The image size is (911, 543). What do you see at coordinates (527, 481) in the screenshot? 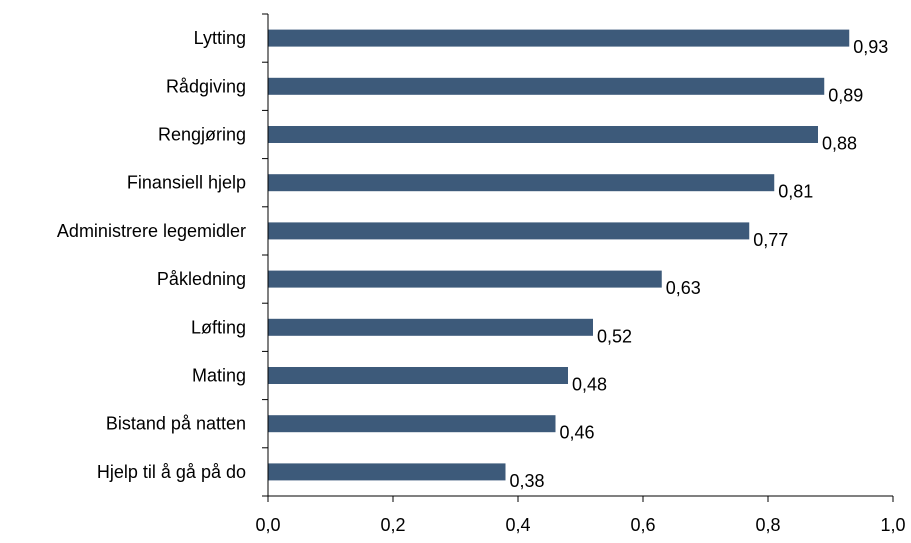
I see `value-label-9: 0,38` at bounding box center [527, 481].